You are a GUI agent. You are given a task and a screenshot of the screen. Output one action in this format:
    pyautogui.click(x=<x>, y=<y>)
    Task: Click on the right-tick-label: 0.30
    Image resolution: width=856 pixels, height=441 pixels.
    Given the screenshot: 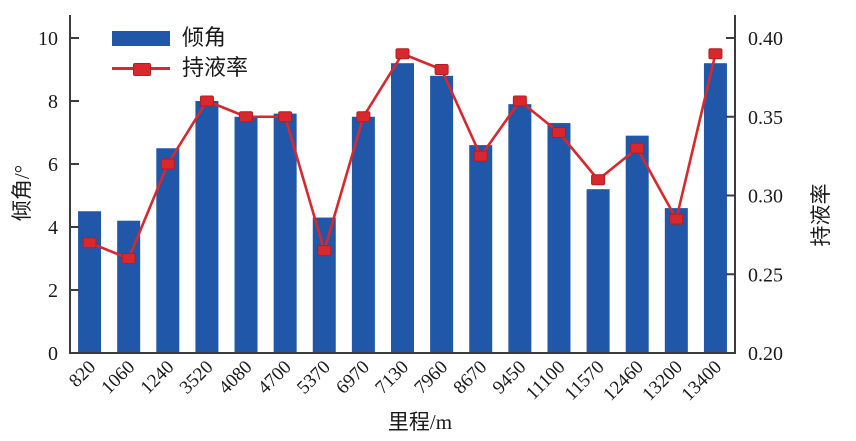 What is the action you would take?
    pyautogui.click(x=765, y=197)
    